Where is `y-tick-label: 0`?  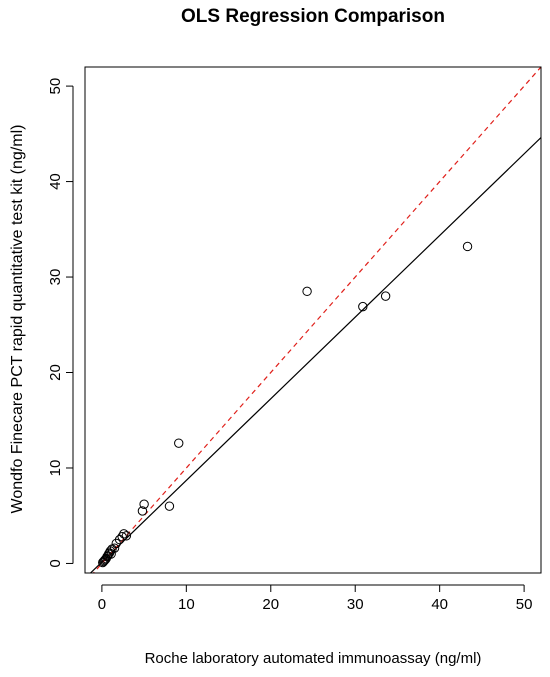 y-tick-label: 0 is located at coordinates (55, 563).